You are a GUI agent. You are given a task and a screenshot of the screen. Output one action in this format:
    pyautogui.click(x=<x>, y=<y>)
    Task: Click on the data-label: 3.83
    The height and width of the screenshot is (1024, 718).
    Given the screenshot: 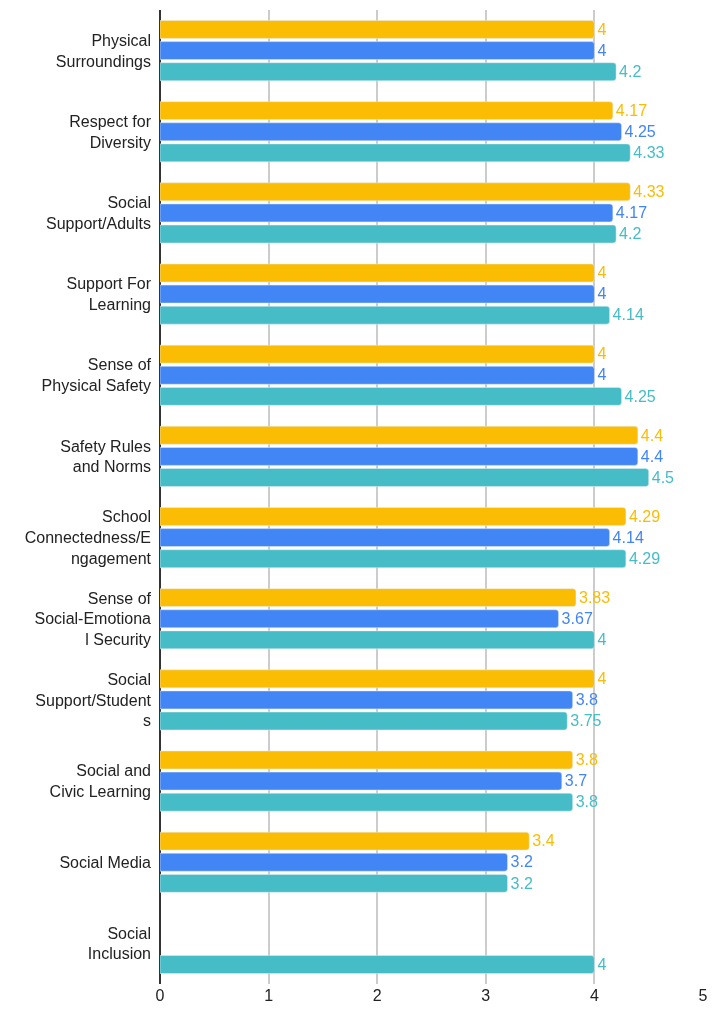 What is the action you would take?
    pyautogui.click(x=594, y=596)
    